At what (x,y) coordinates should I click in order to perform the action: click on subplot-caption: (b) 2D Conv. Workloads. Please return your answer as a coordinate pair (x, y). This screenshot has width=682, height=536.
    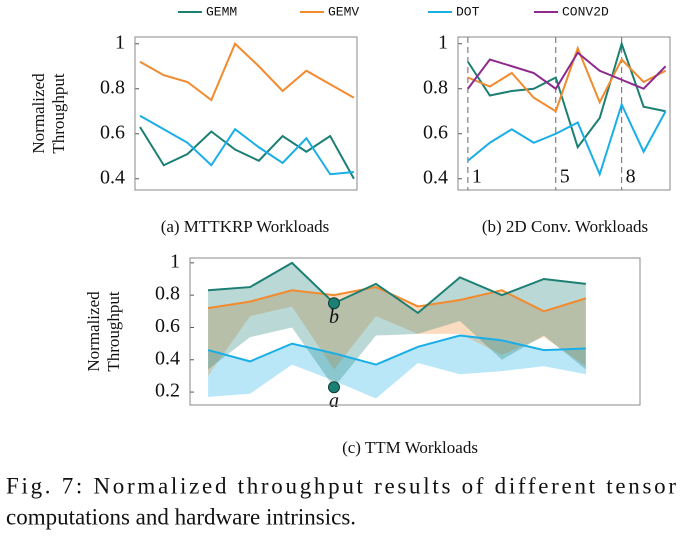
    Looking at the image, I should click on (565, 226).